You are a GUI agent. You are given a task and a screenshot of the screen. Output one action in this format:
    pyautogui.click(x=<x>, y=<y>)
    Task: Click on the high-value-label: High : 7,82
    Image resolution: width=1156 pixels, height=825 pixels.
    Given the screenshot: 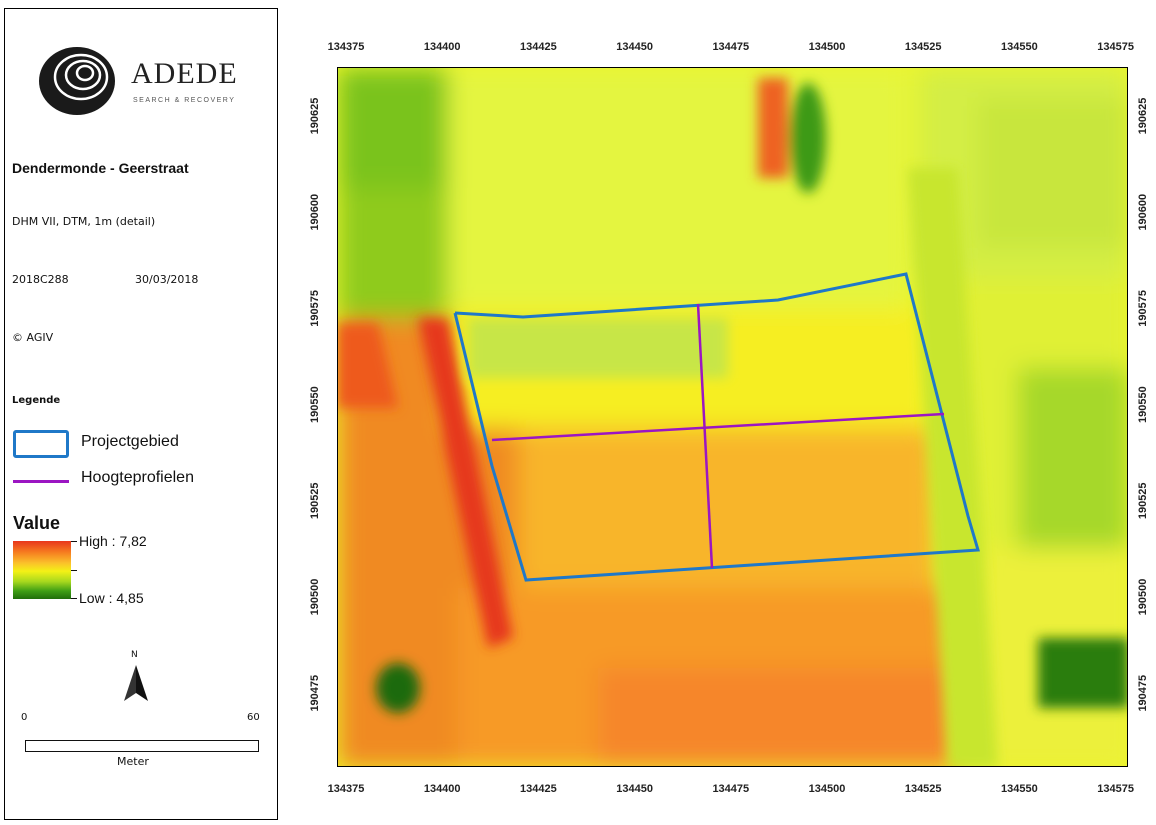 What is the action you would take?
    pyautogui.click(x=113, y=541)
    